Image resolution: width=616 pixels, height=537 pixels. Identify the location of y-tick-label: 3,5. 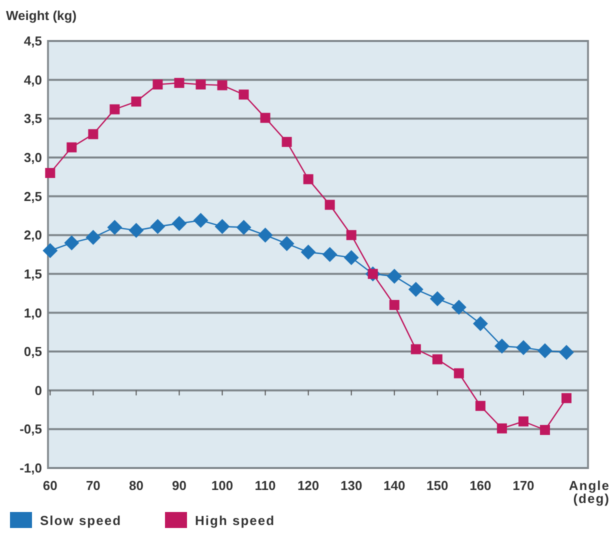
(33, 118).